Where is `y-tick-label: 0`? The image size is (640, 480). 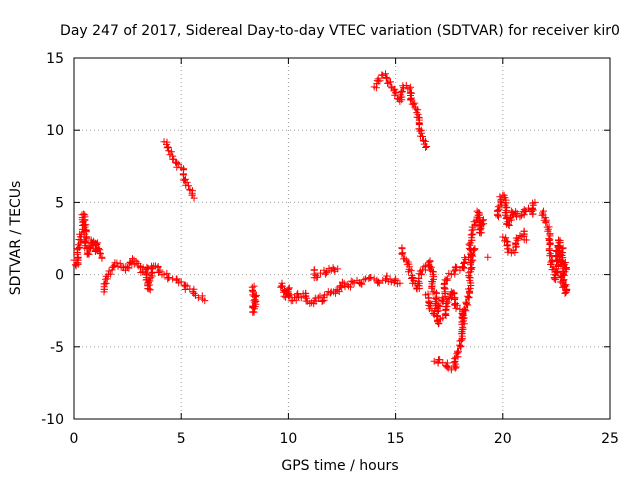 y-tick-label: 0 is located at coordinates (59, 276).